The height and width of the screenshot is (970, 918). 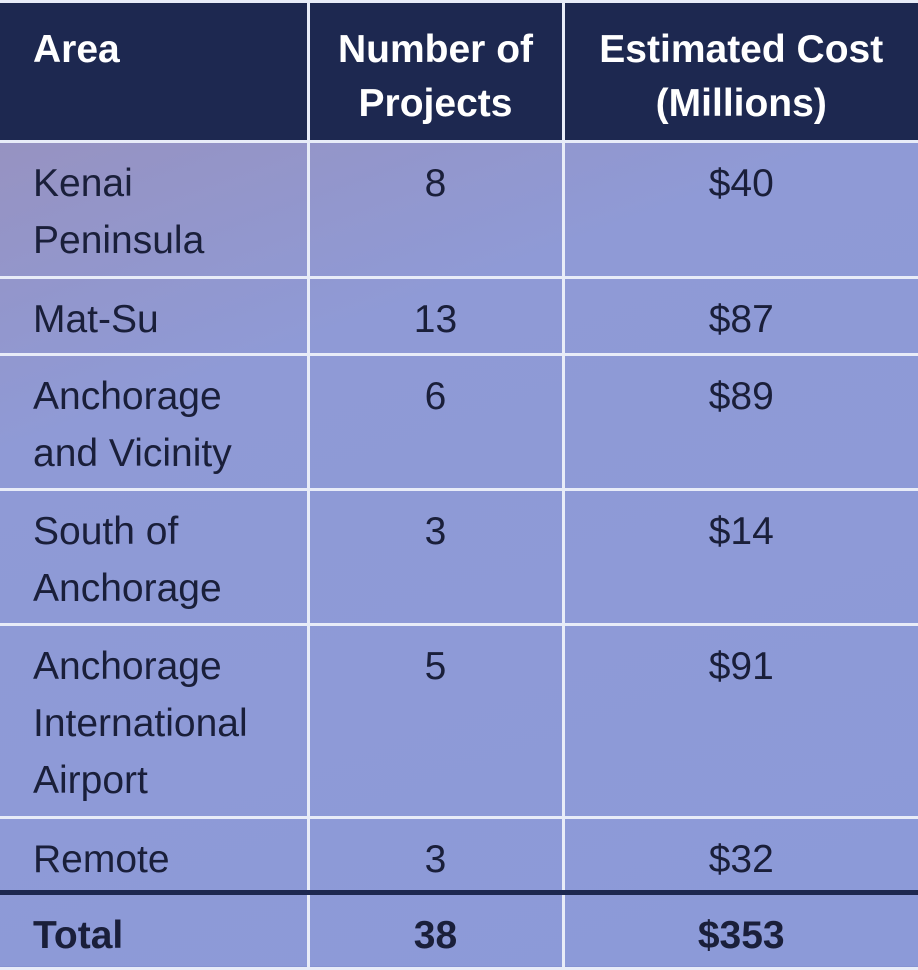 I want to click on header-cell: Area, so click(x=155, y=71).